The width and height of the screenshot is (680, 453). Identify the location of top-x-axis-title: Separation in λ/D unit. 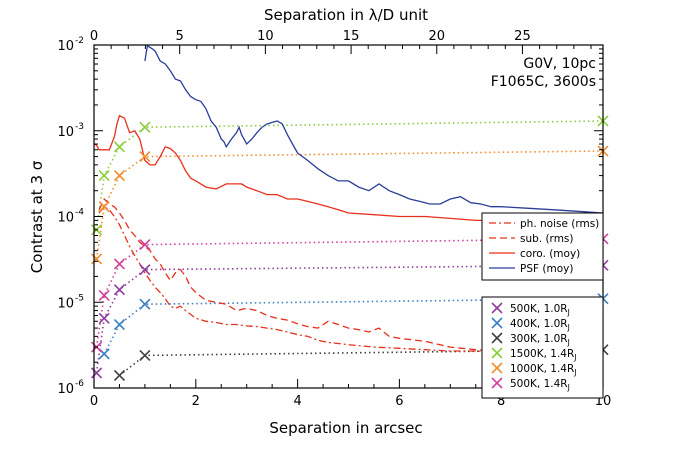
(346, 15).